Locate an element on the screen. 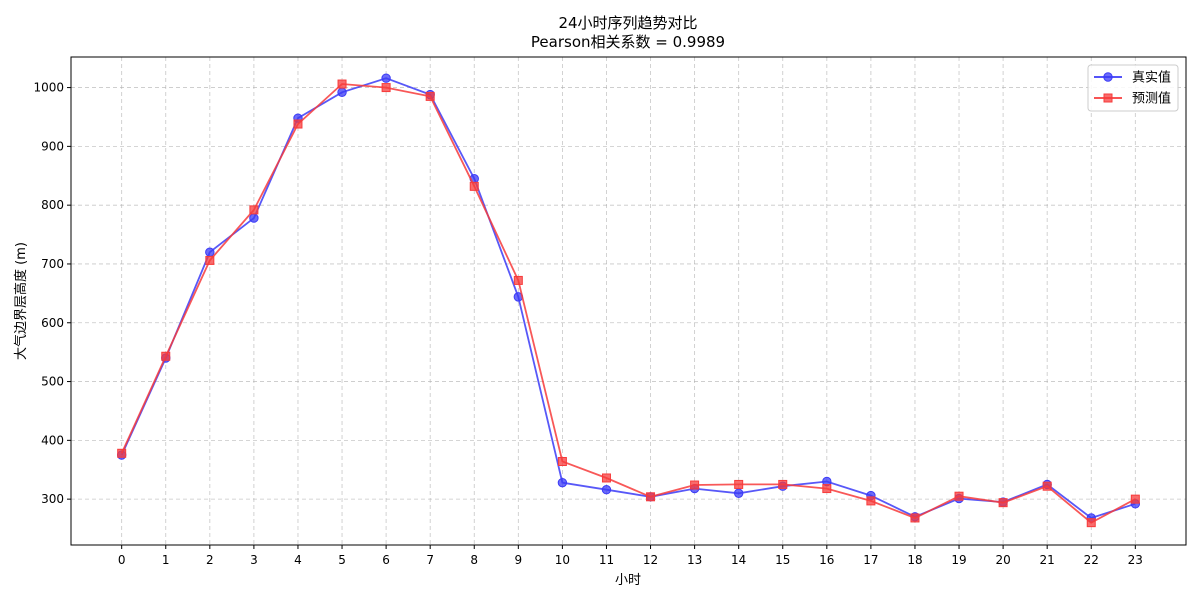 The height and width of the screenshot is (600, 1200). x-tick-label: 0 is located at coordinates (122, 560).